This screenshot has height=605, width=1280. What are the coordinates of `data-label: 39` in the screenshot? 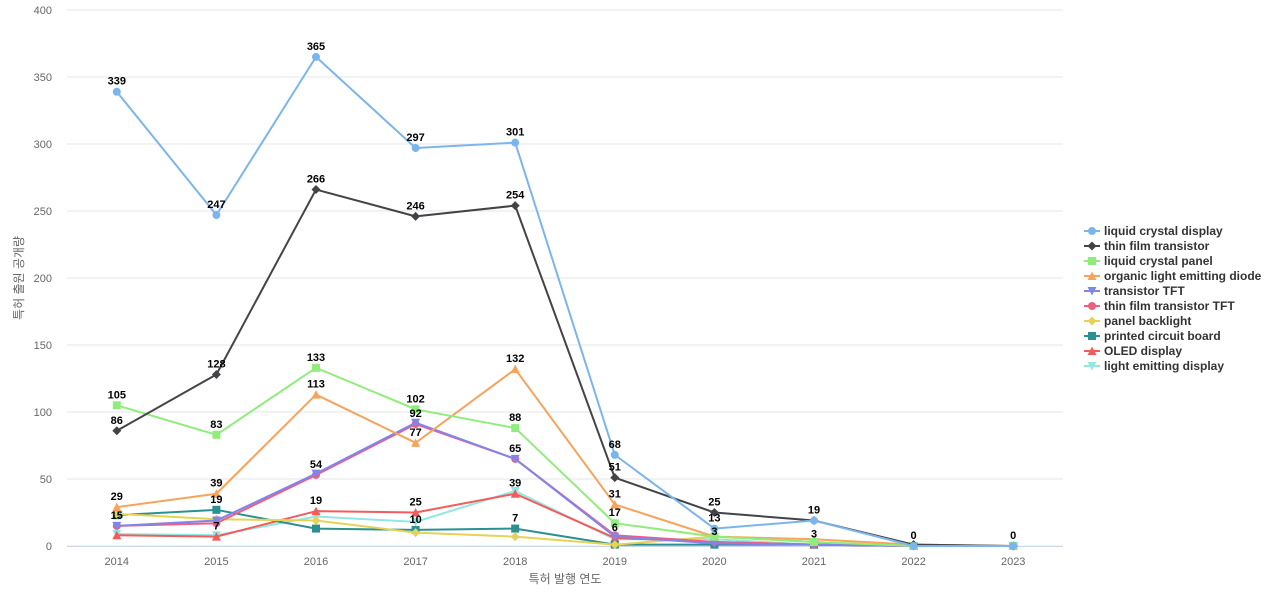 It's located at (216, 484).